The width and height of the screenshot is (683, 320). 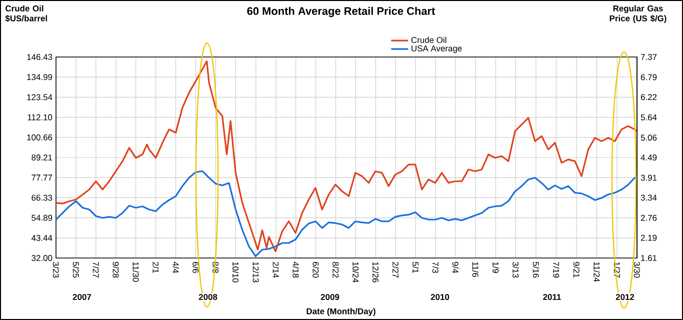 I want to click on y-tick-label: 123.54, so click(x=39, y=97).